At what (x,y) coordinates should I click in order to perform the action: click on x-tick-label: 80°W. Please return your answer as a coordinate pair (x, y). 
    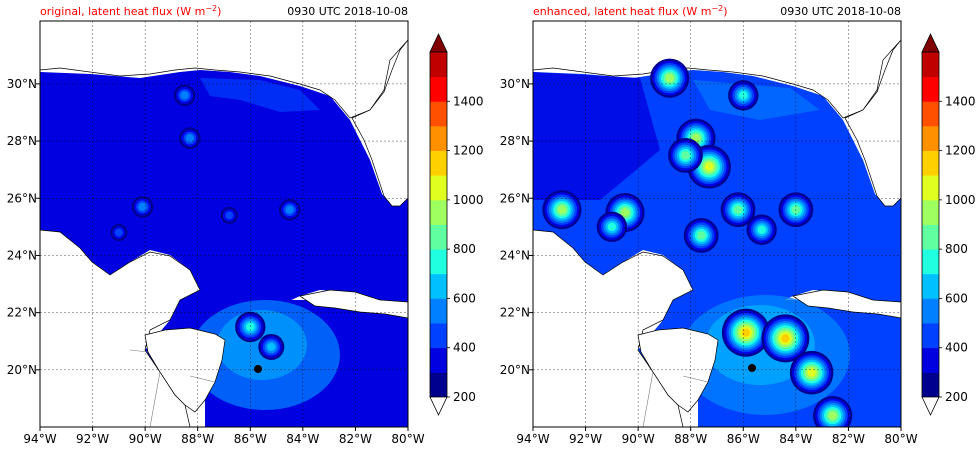
    Looking at the image, I should click on (900, 439).